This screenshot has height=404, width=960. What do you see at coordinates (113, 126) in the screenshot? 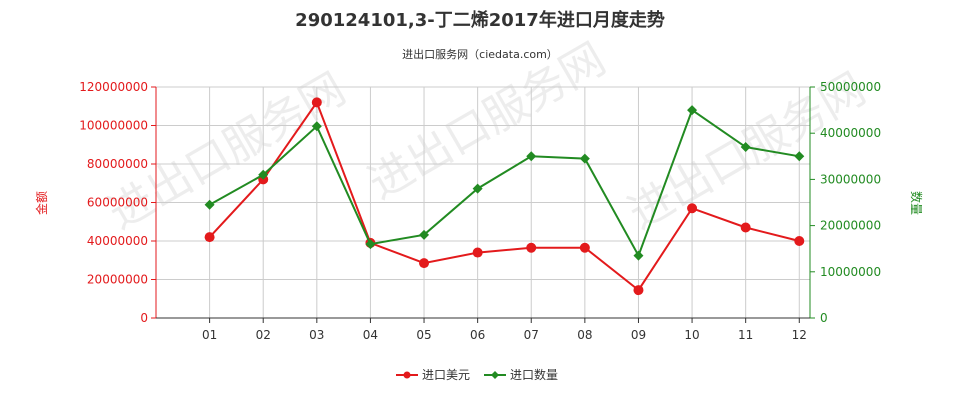
I see `left-tick-label: 100000000` at bounding box center [113, 126].